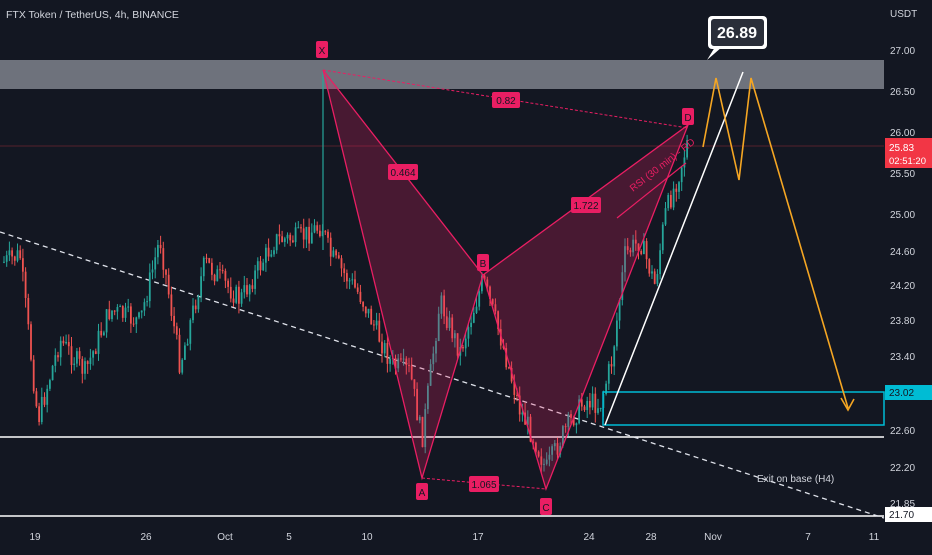  What do you see at coordinates (545, 508) in the screenshot?
I see `svg-text: C` at bounding box center [545, 508].